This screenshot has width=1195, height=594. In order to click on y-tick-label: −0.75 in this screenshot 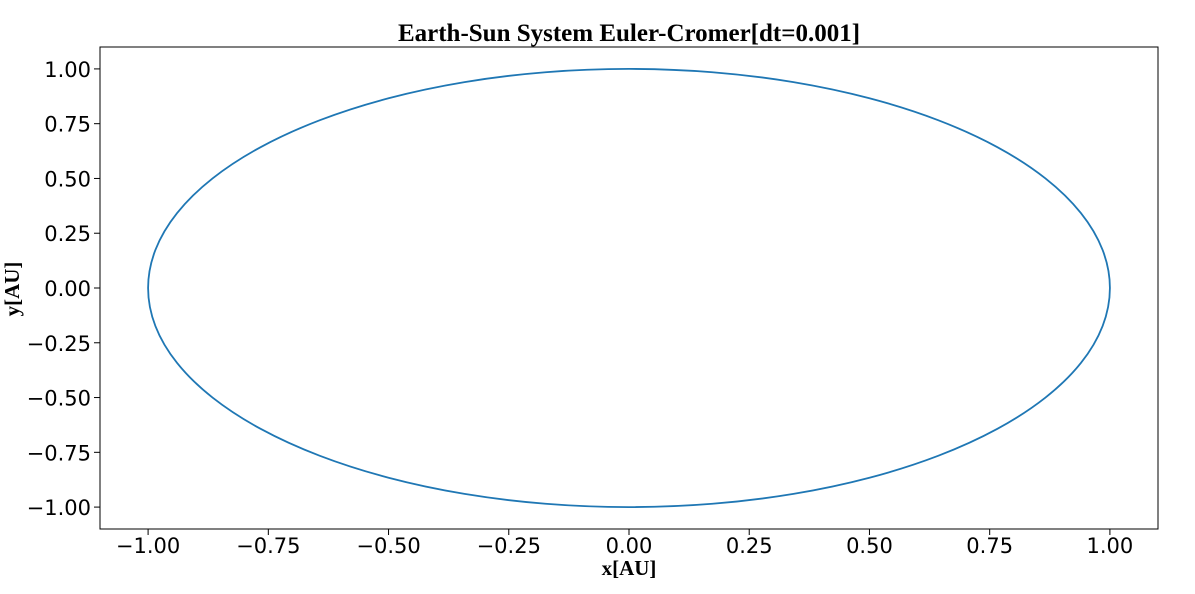, I will do `click(59, 453)`.